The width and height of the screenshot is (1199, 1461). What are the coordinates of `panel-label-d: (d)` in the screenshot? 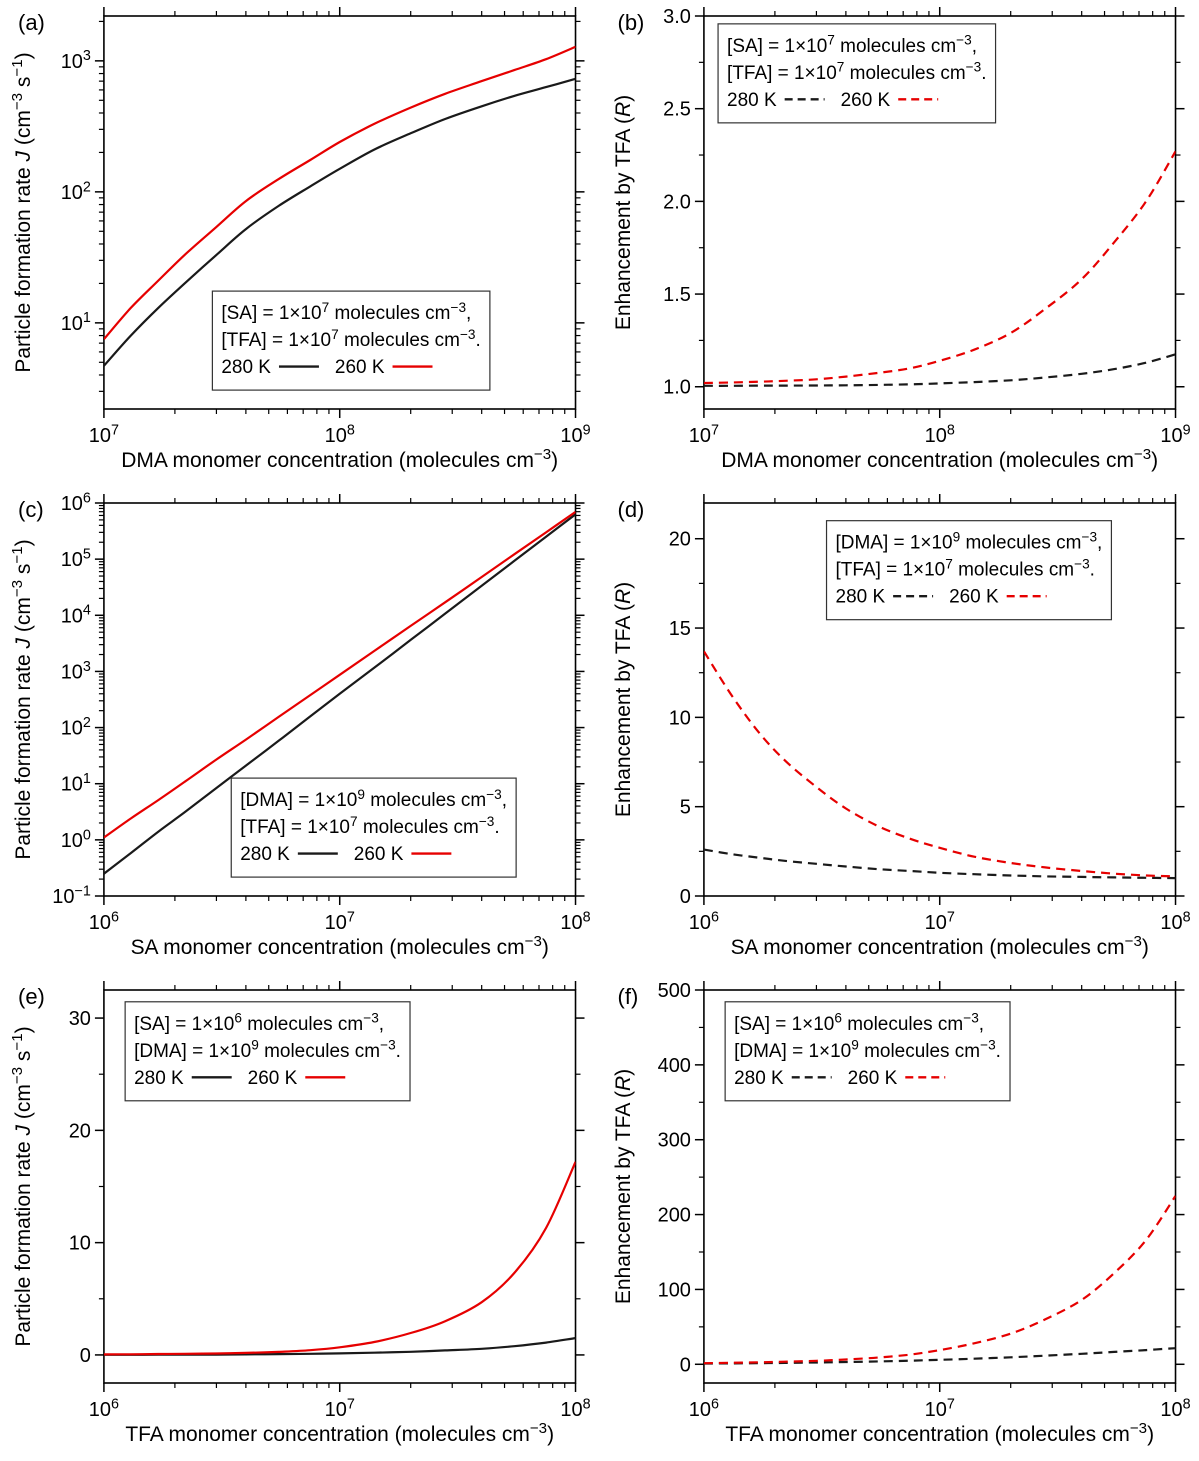 It's located at (631, 509).